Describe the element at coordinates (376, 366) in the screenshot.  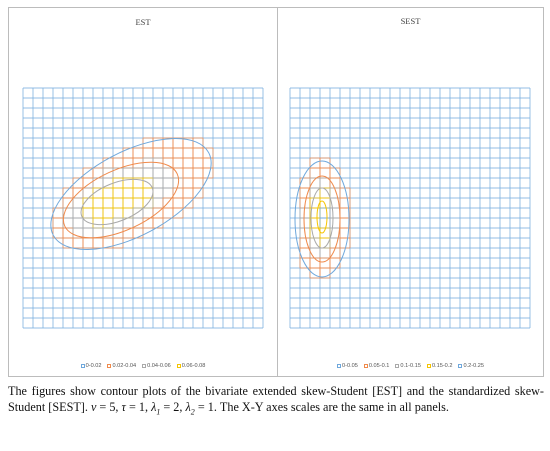
I see `sest-legend-item: 0.05-0.1` at that location.